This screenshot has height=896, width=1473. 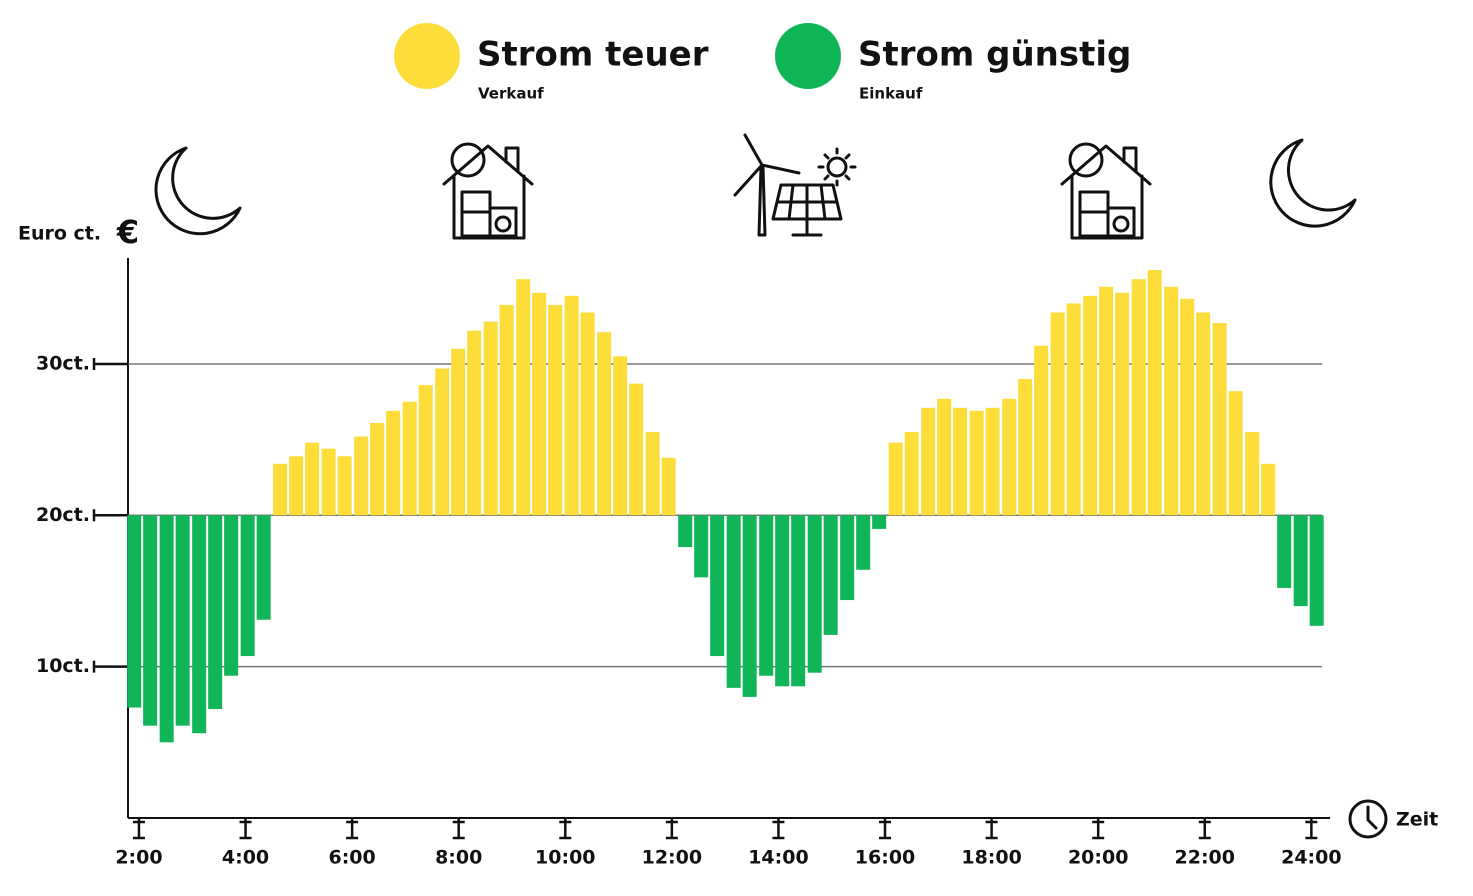 I want to click on x-tick-label: 18:00, so click(x=991, y=858).